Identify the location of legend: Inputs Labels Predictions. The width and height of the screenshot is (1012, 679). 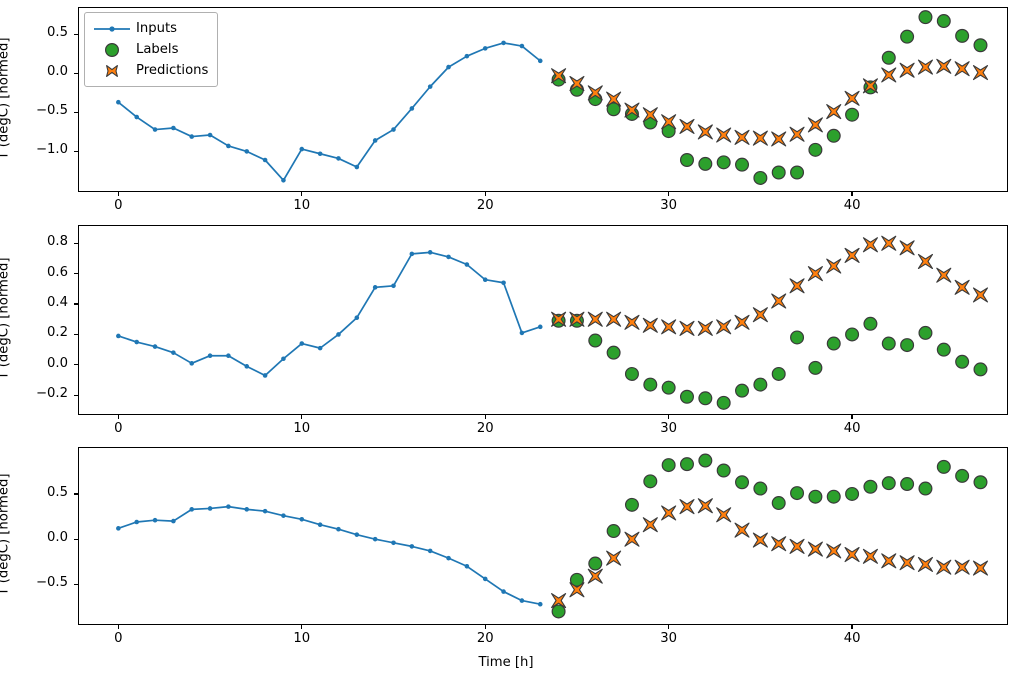
(151, 49).